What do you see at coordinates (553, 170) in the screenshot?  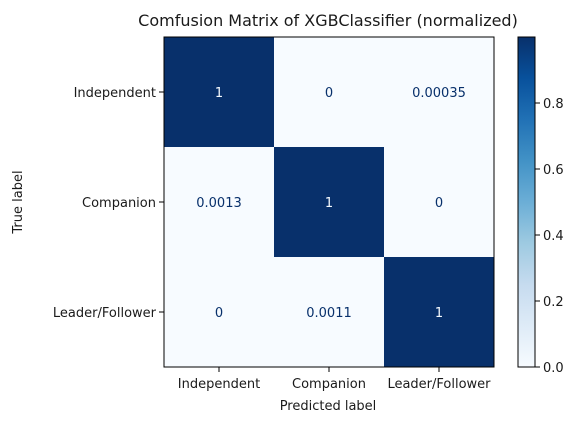 I see `colorbar-tick-label: 0.6` at bounding box center [553, 170].